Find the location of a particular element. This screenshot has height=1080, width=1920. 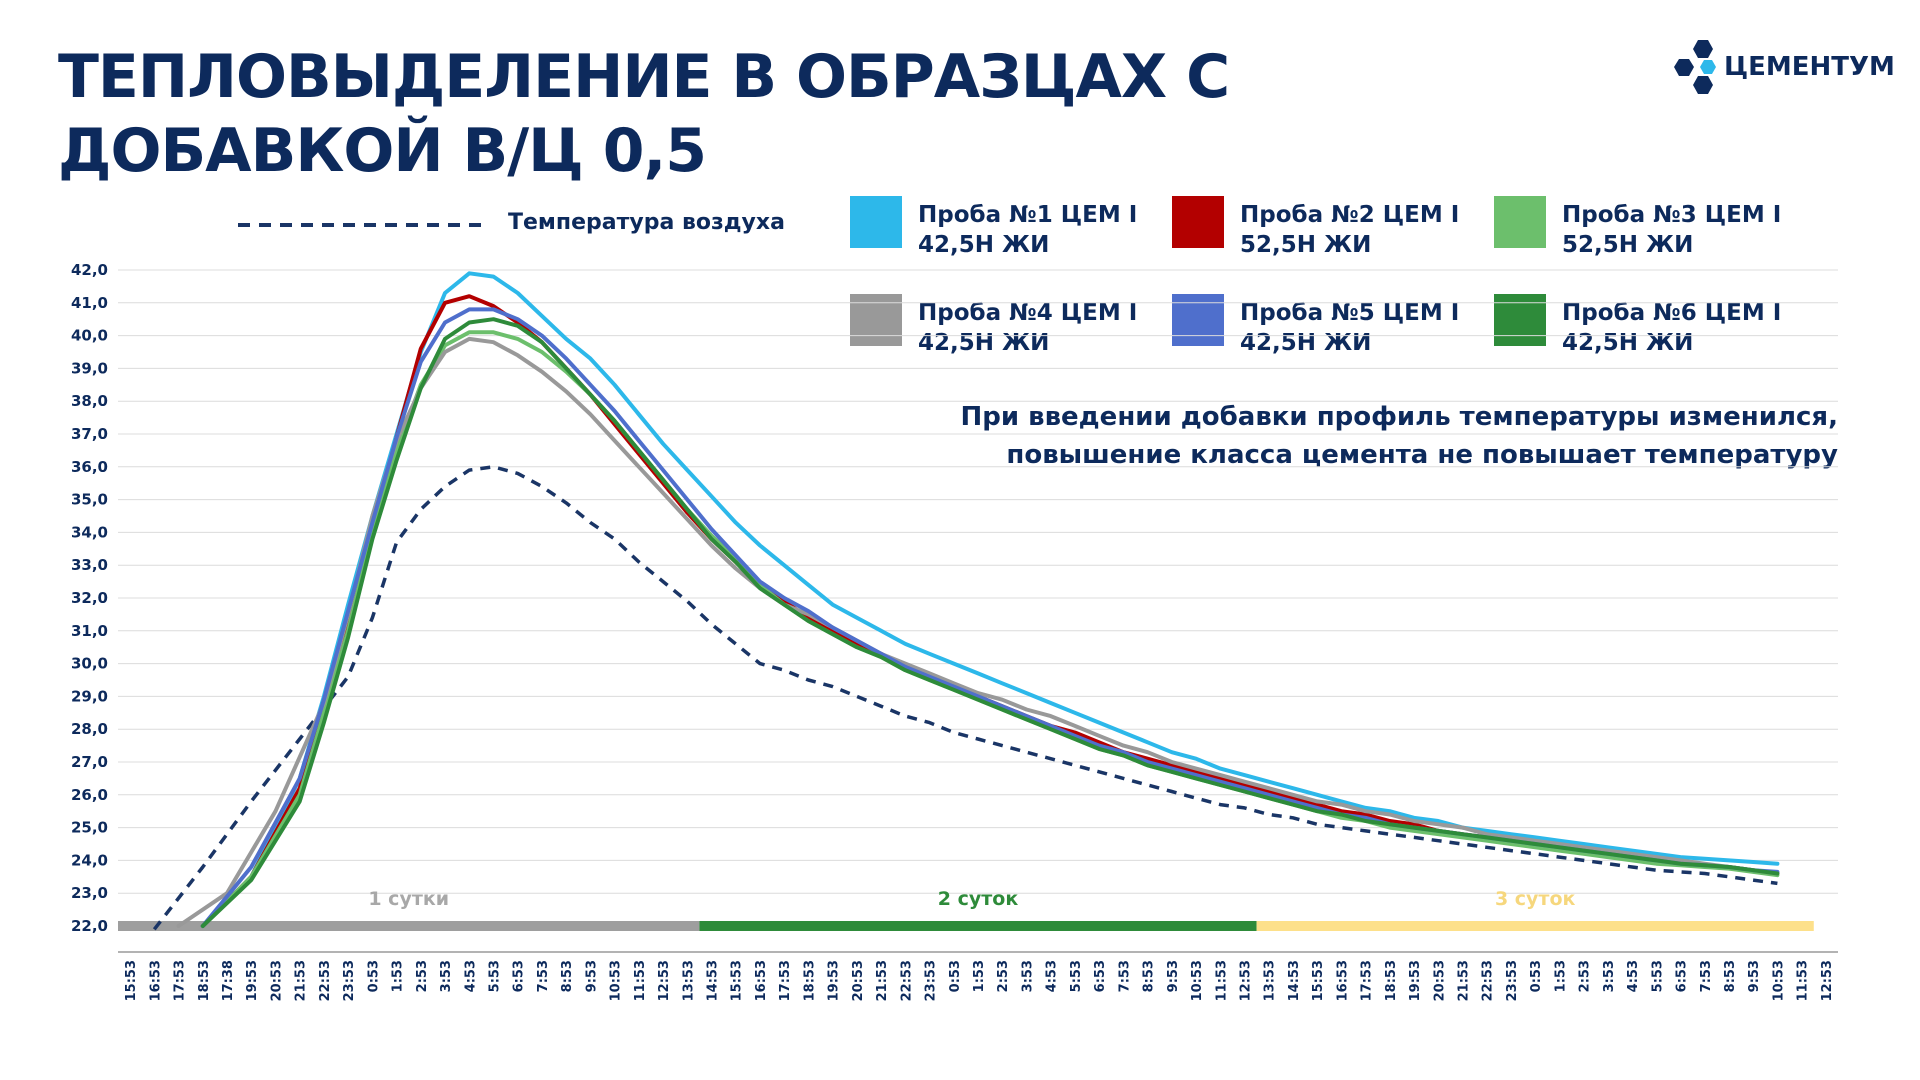

y-tick-label: 31,0 is located at coordinates (89, 631).